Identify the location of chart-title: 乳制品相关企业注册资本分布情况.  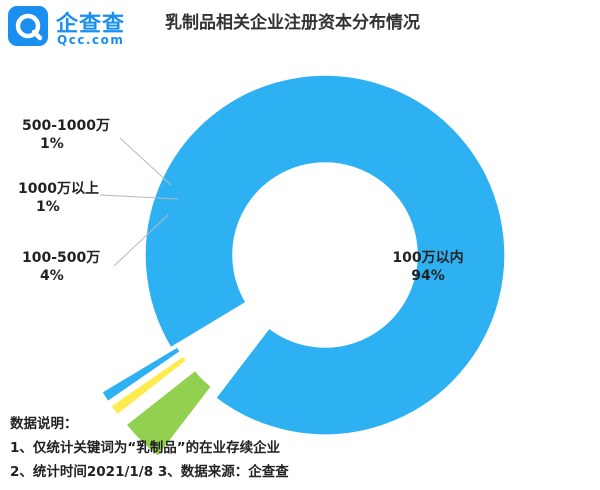
(292, 23).